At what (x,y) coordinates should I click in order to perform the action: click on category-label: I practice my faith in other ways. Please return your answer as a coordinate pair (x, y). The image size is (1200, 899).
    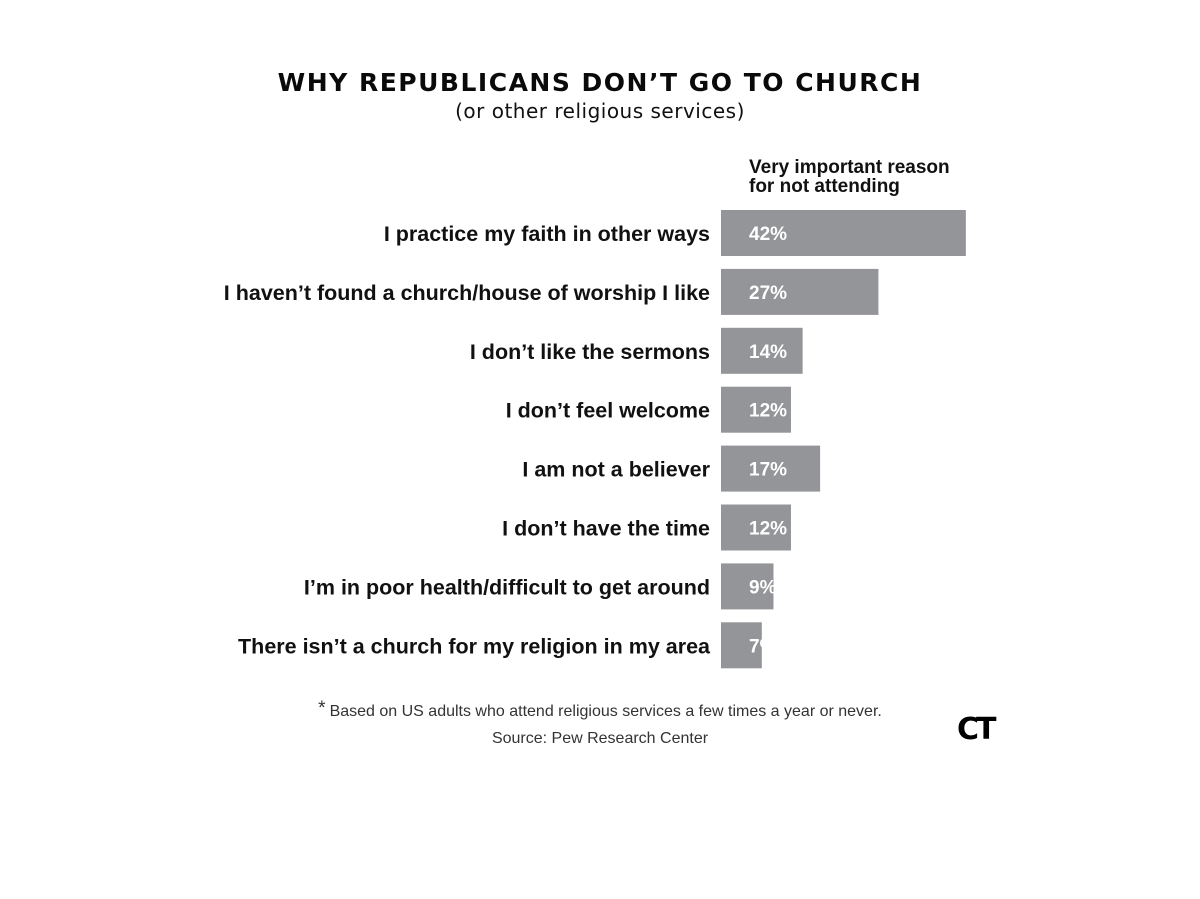
    Looking at the image, I should click on (547, 234).